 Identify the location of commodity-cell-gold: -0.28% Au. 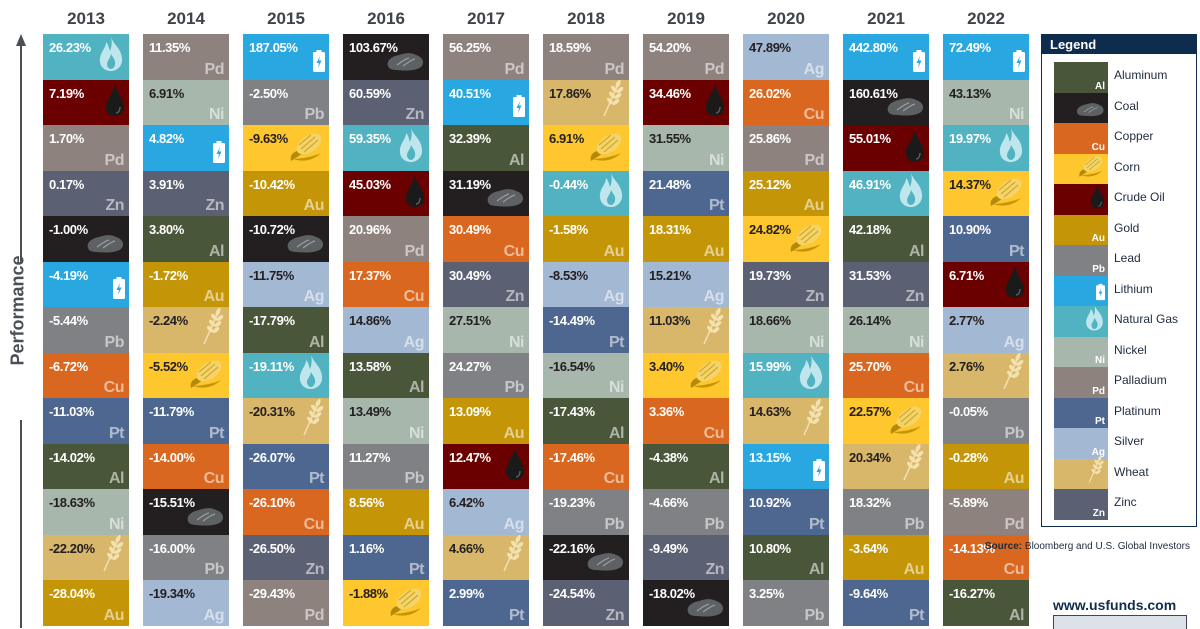
(986, 466).